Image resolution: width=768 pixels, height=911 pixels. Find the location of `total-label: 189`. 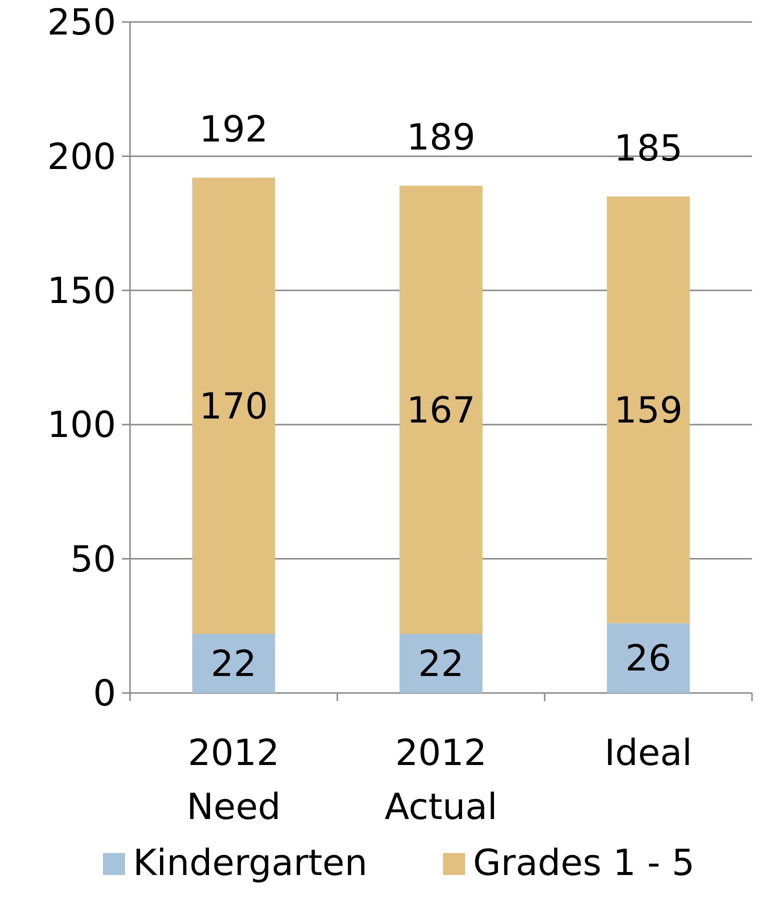

total-label: 189 is located at coordinates (441, 138).